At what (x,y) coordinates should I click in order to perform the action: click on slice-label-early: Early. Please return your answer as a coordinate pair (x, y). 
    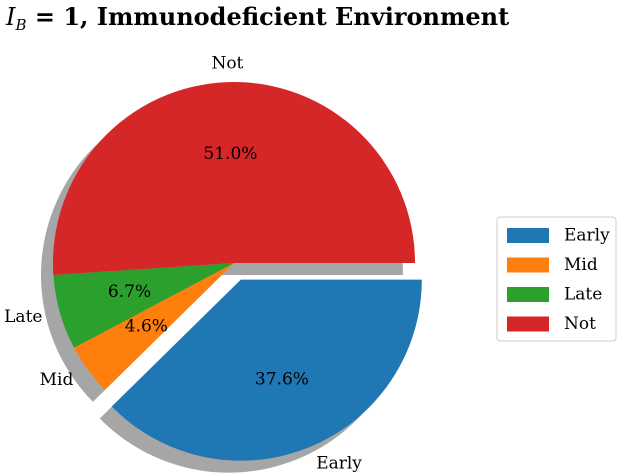
    Looking at the image, I should click on (339, 463).